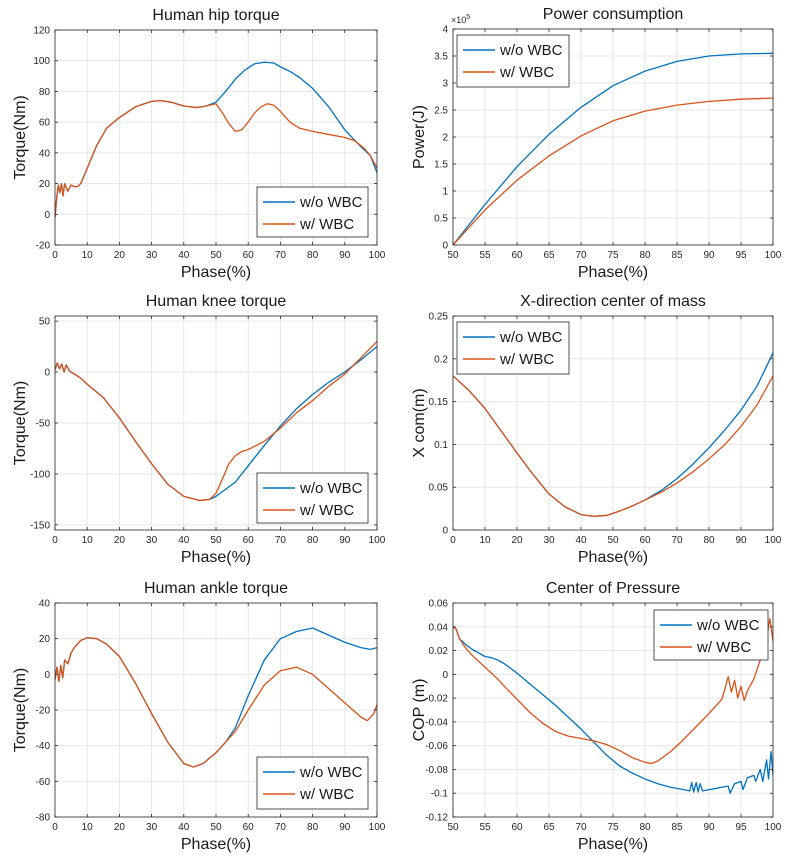 Image resolution: width=790 pixels, height=857 pixels. I want to click on y-tick-label: 100, so click(41, 61).